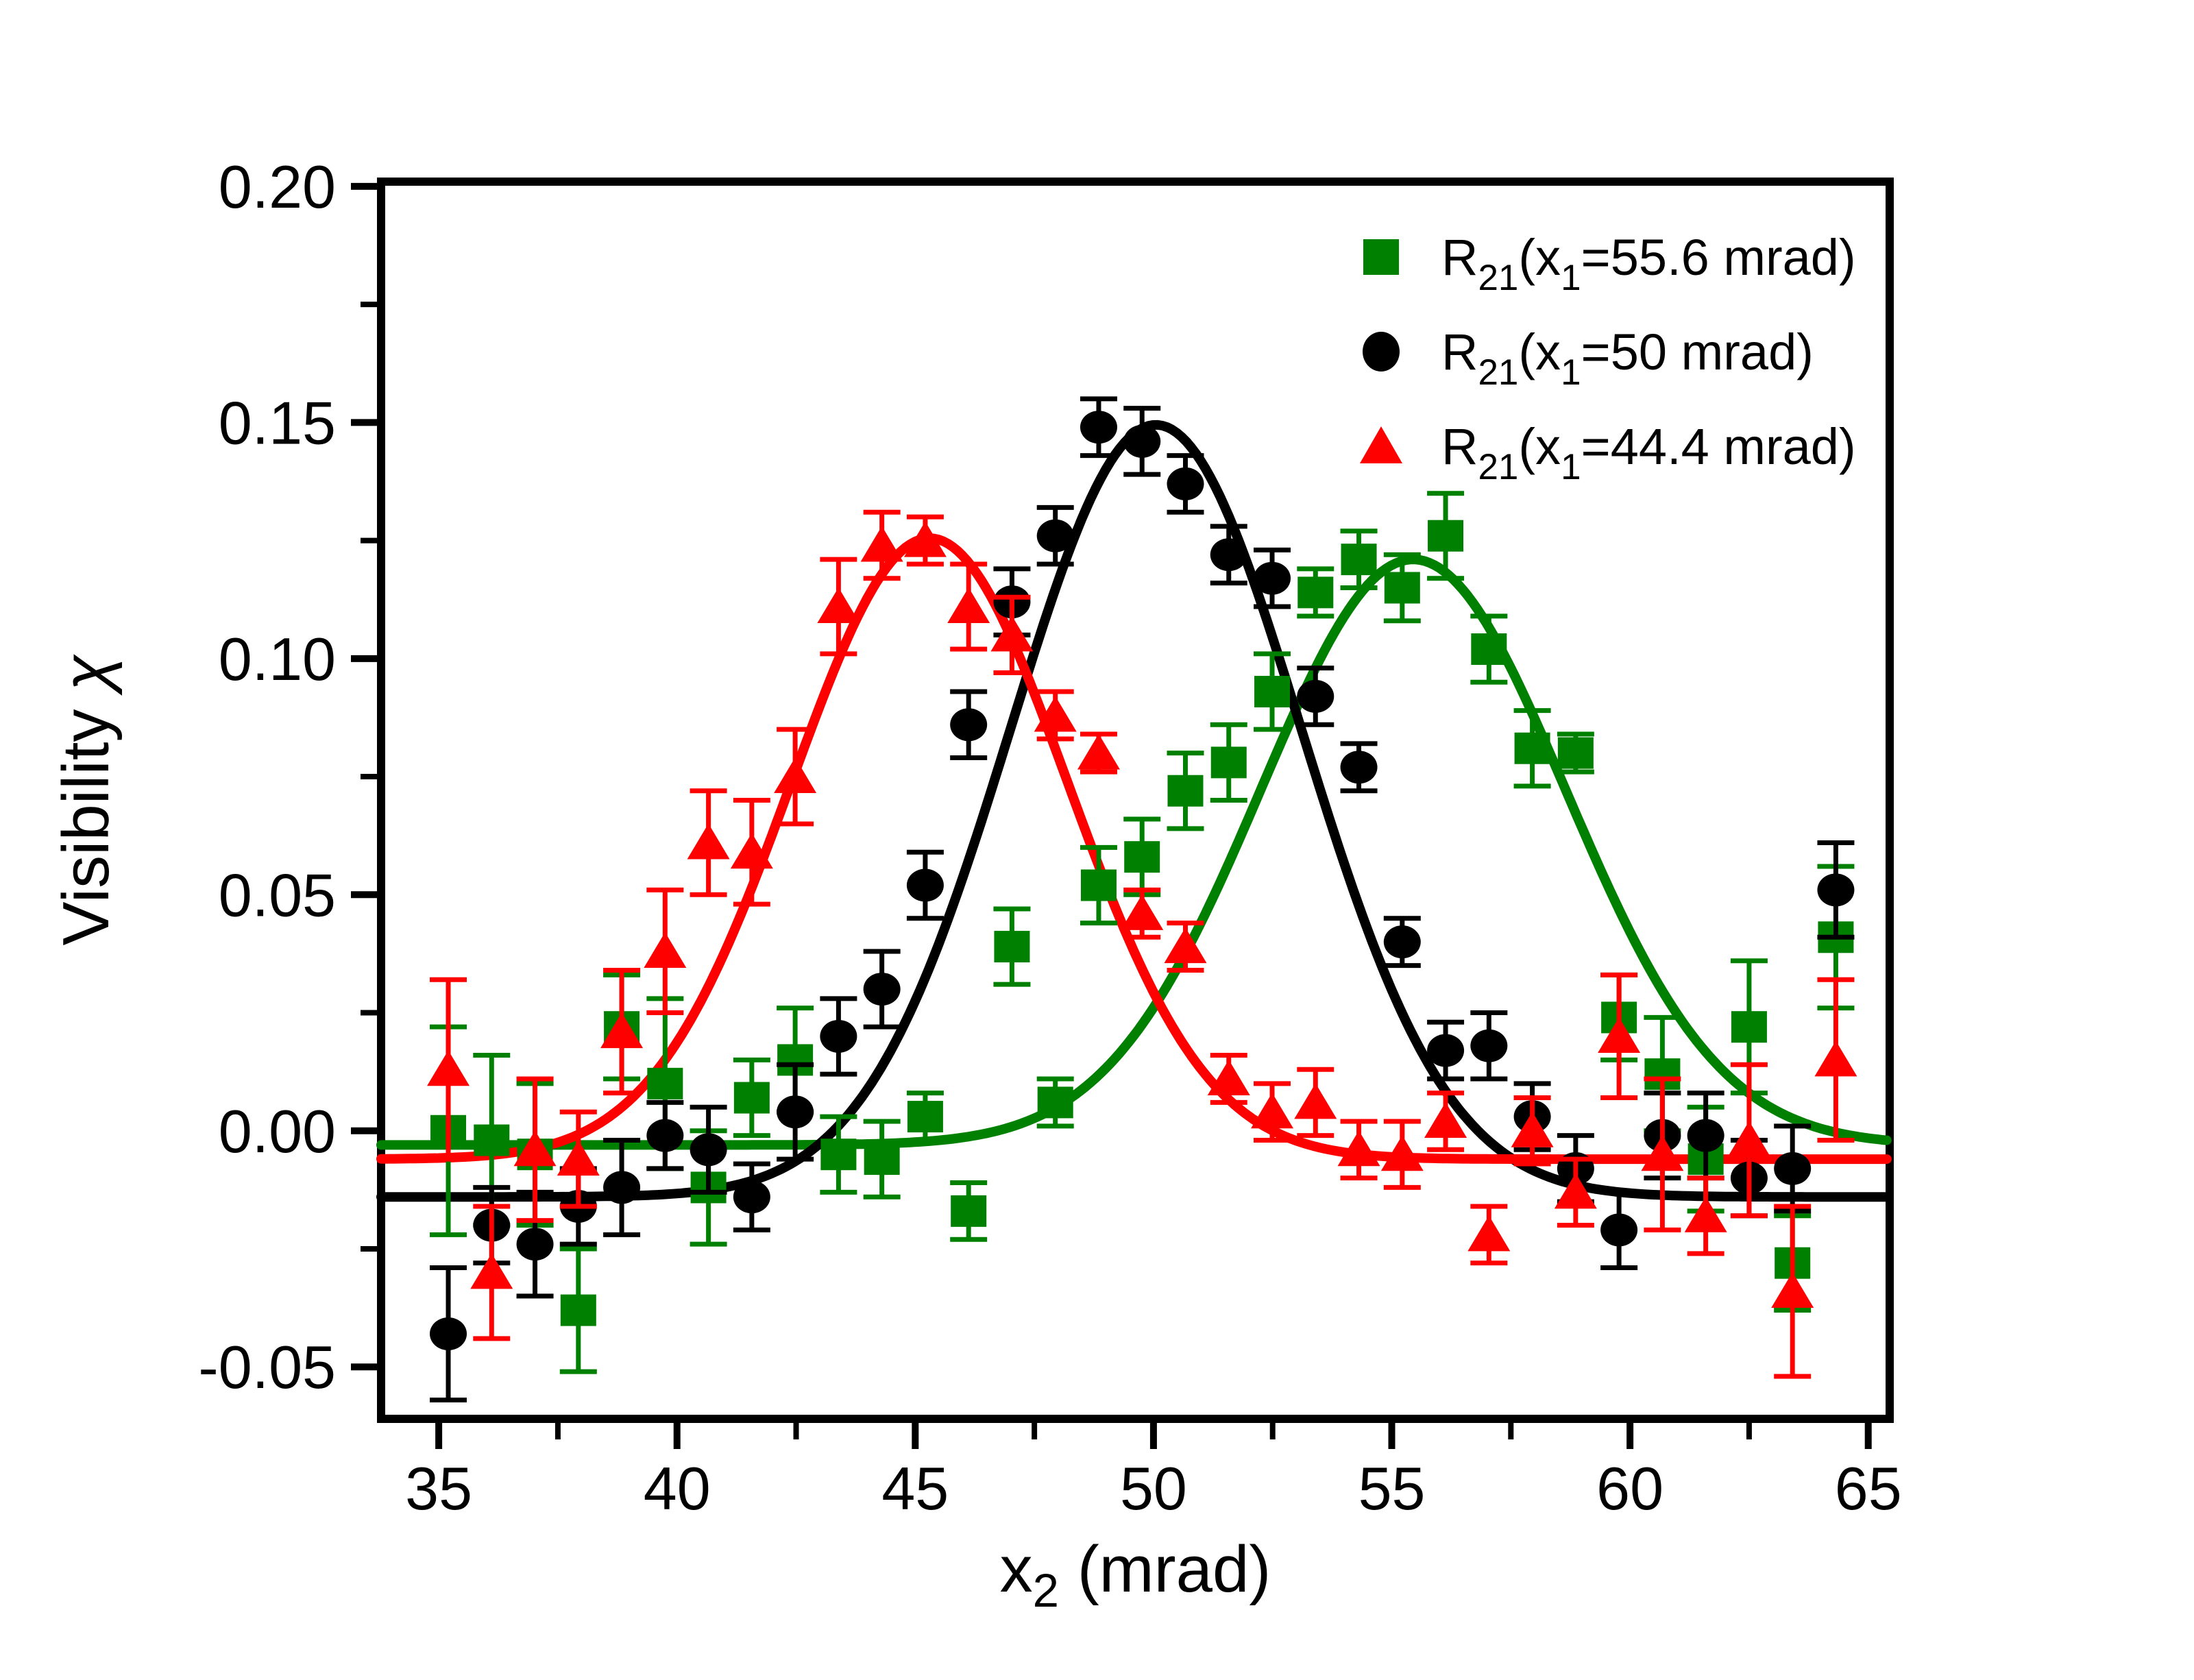 This screenshot has width=2194, height=1680. I want to click on x-axis-tick-label: 35, so click(438, 1488).